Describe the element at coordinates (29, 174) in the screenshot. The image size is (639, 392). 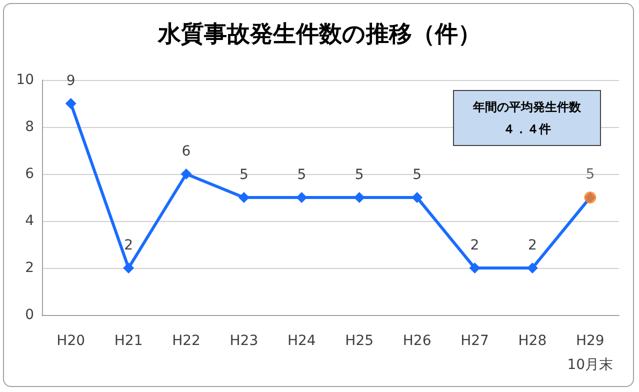
I see `y-tick-label: 6` at that location.